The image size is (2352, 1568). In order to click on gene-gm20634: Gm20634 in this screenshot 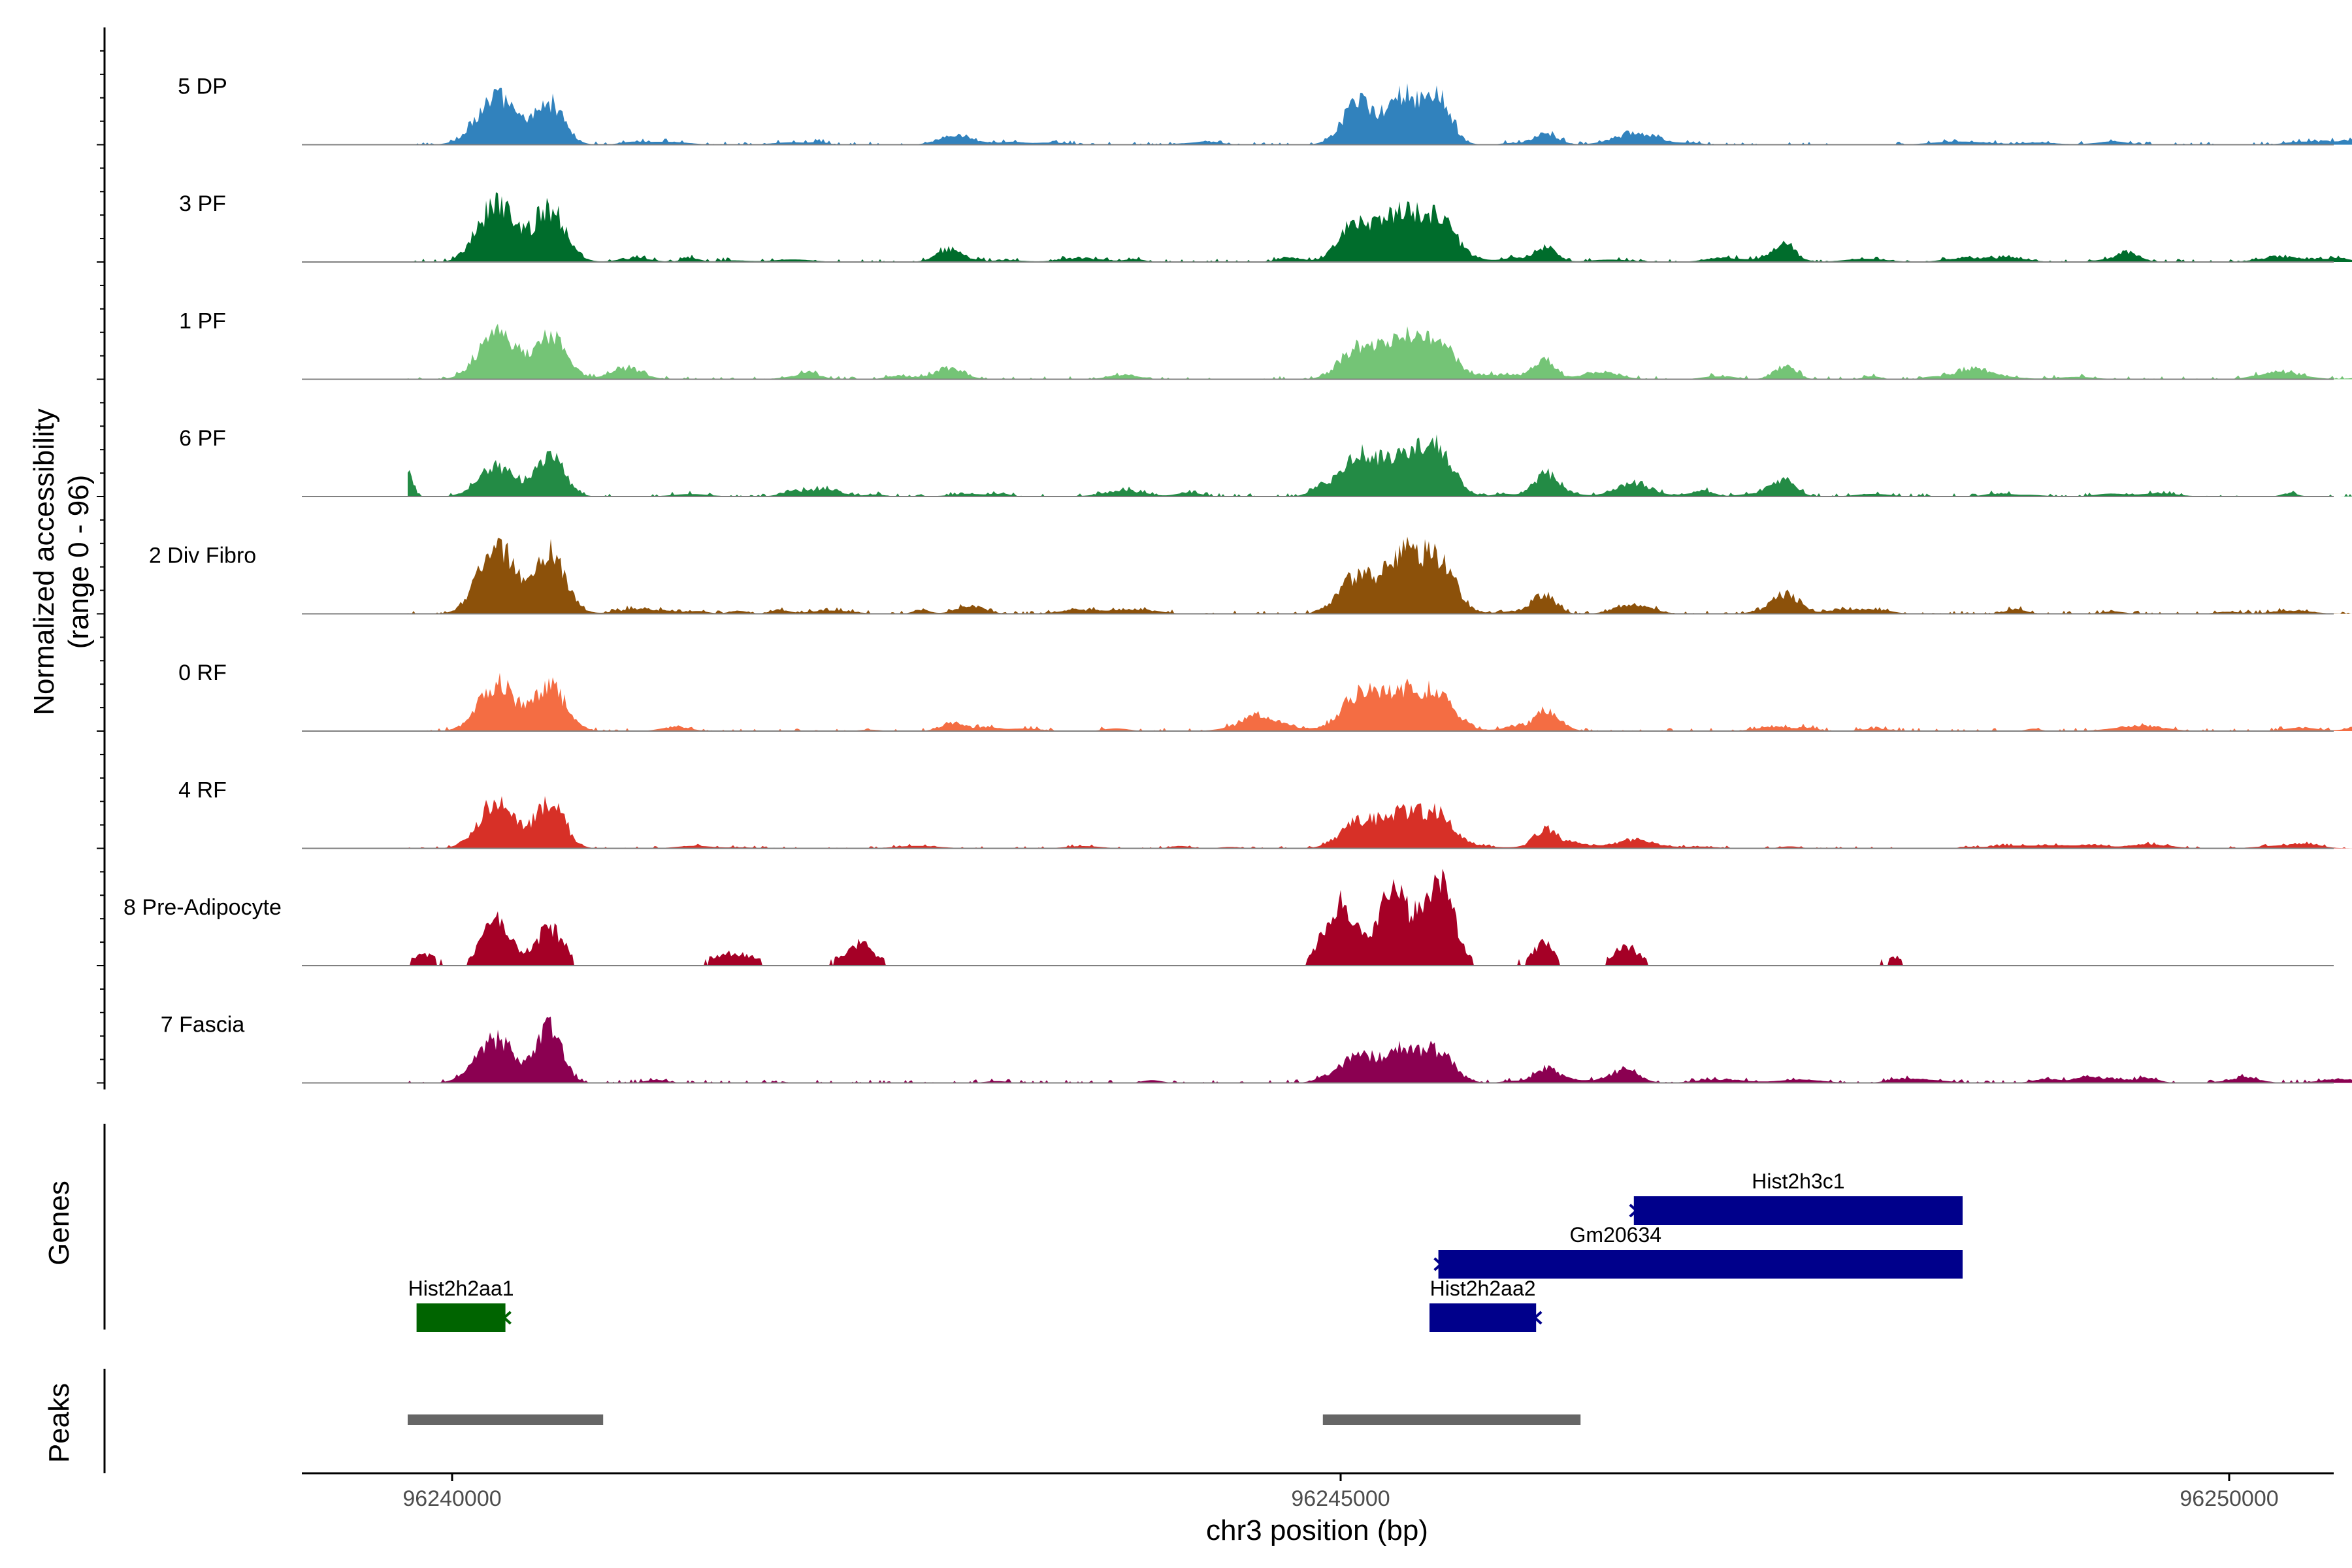, I will do `click(1698, 1251)`.